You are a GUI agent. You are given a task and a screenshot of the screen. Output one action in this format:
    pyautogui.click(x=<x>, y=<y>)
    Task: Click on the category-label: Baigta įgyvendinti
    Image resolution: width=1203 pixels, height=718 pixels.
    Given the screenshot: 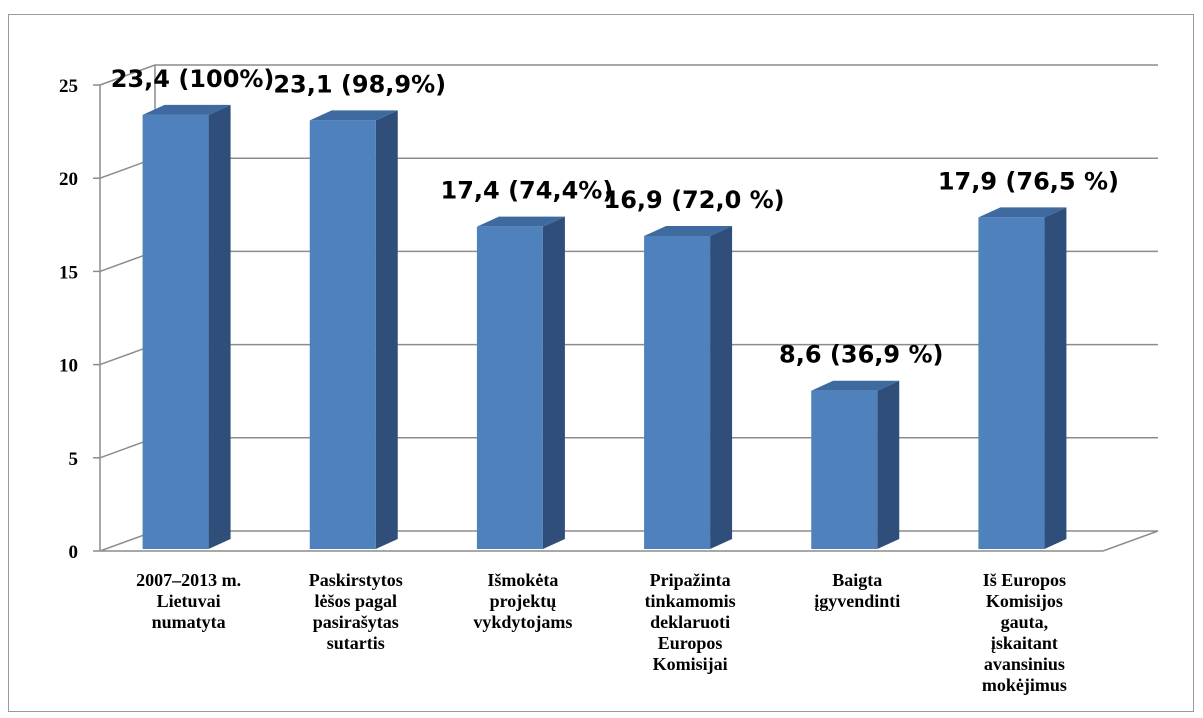 What is the action you would take?
    pyautogui.click(x=857, y=590)
    